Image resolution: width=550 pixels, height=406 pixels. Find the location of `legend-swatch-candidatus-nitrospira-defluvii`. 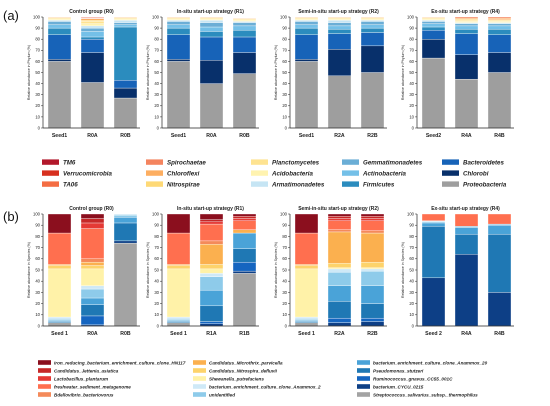

legend-swatch-candidatus-nitrospira-defluvii is located at coordinates (199, 370).